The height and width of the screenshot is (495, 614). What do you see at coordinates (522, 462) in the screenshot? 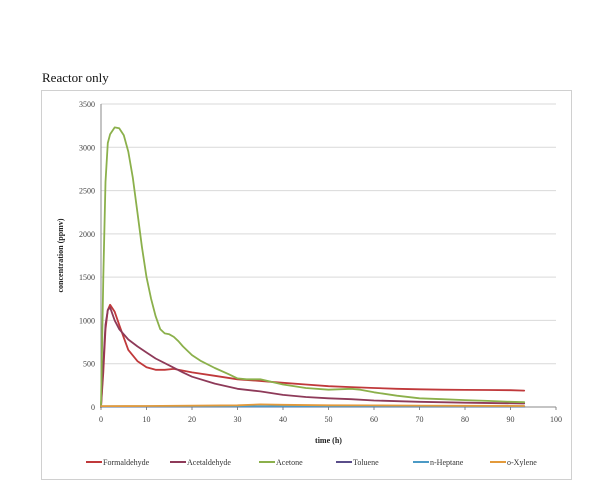
I see `legend-label-5: o-Xylene` at bounding box center [522, 462].